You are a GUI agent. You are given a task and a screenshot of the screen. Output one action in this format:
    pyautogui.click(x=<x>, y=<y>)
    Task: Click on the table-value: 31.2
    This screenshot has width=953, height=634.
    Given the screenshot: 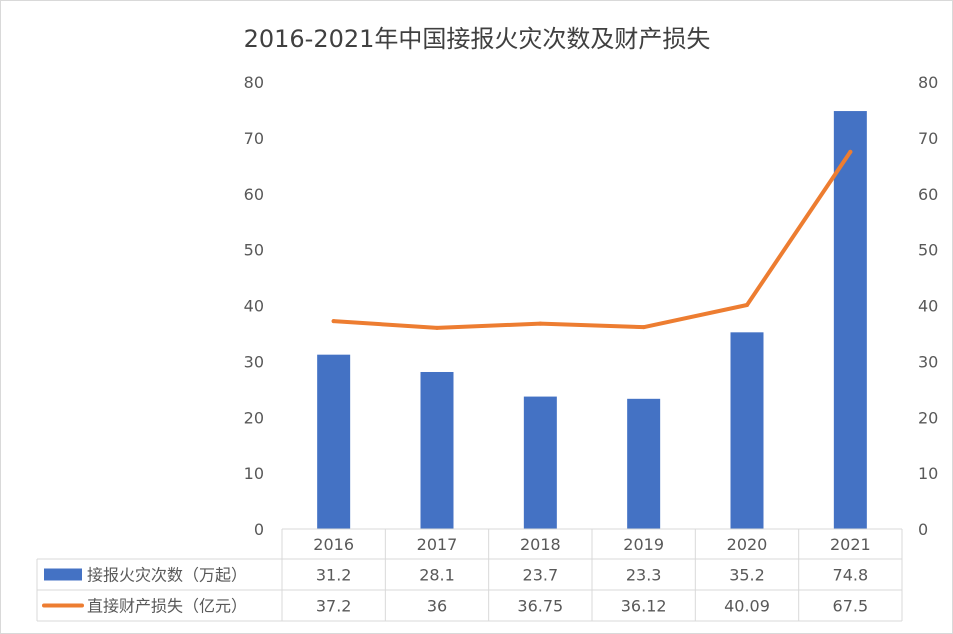 What is the action you would take?
    pyautogui.click(x=334, y=575)
    